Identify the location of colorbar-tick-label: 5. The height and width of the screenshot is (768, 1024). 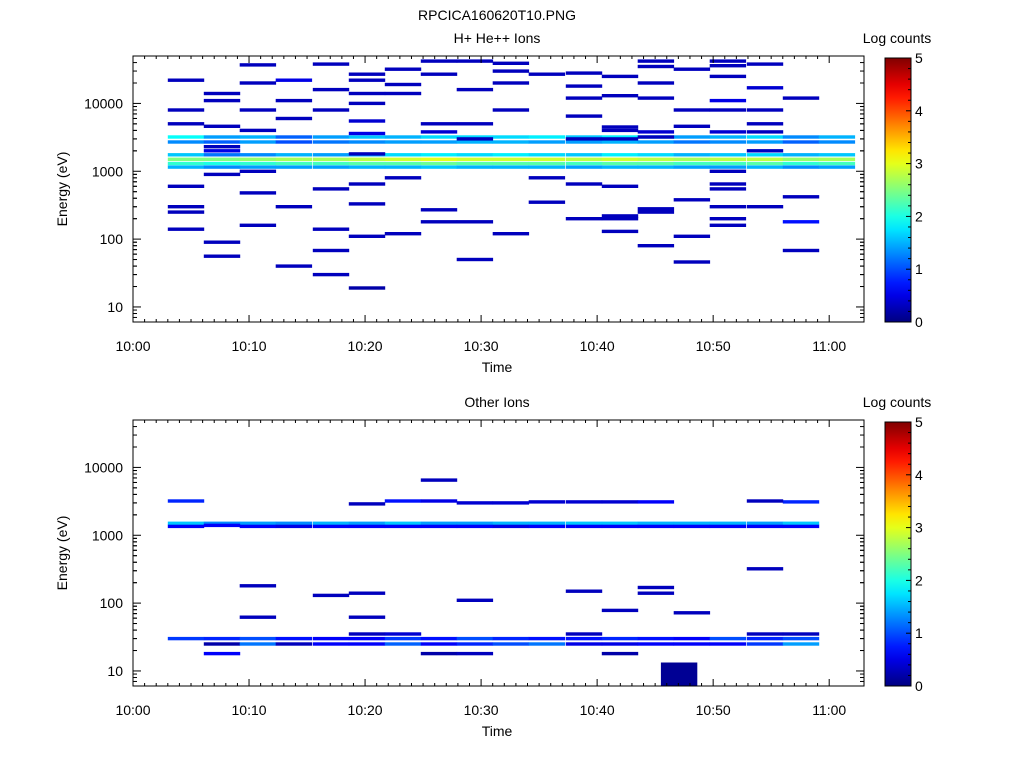
(919, 422).